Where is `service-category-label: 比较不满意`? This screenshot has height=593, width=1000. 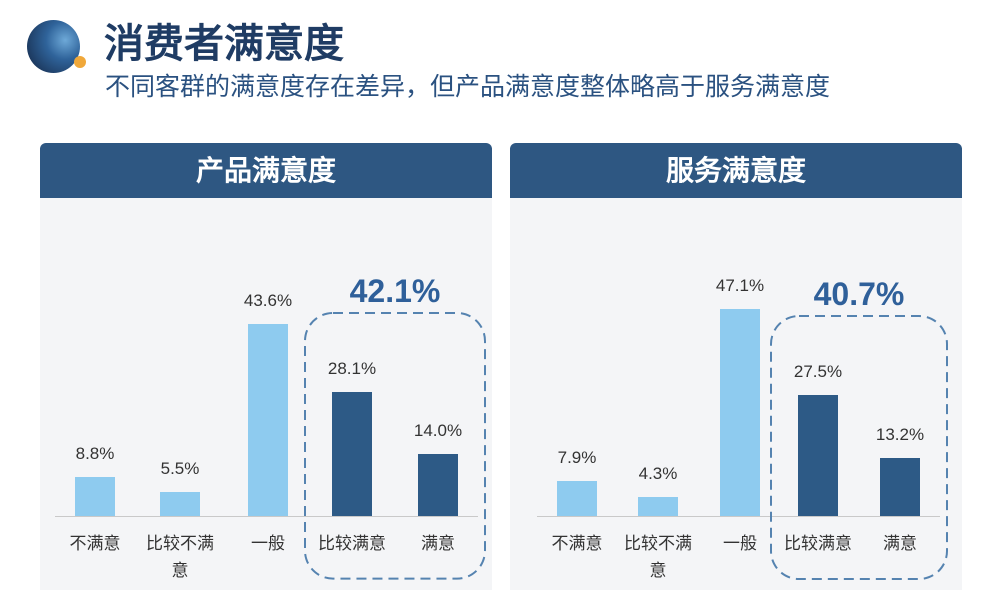
service-category-label: 比较不满意 is located at coordinates (658, 557).